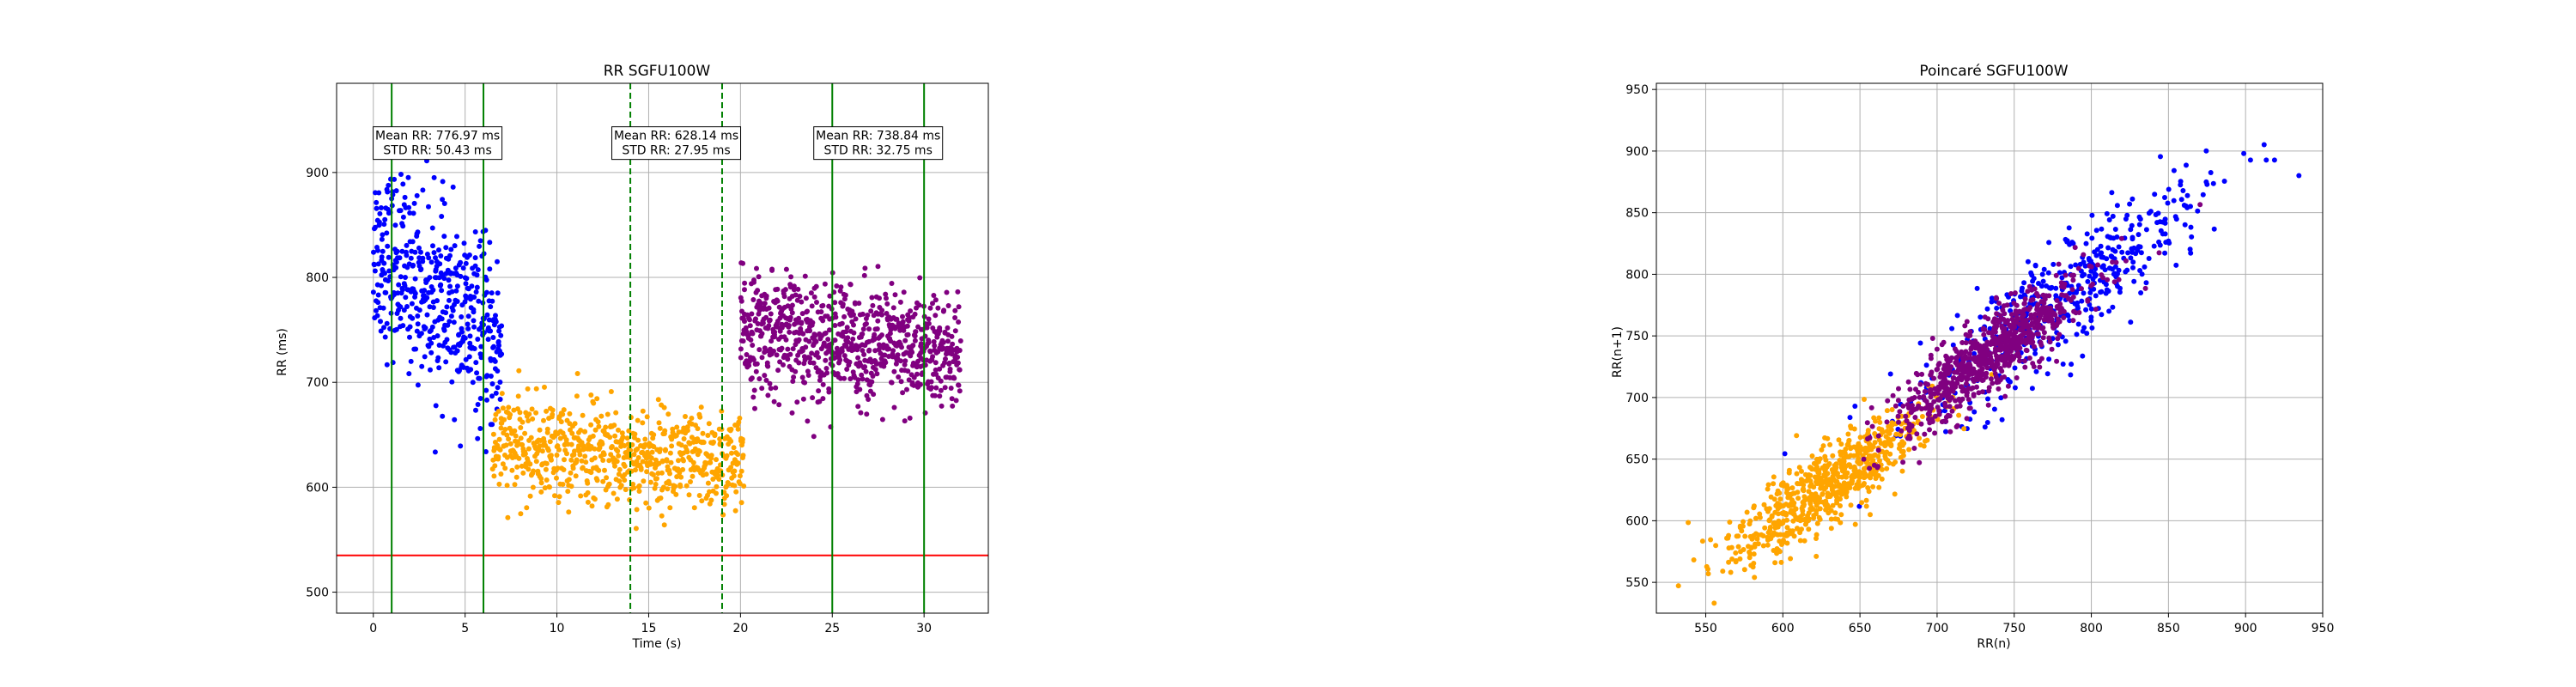  I want to click on rr-stats-line: Mean RR: 628.14 ms, so click(676, 136).